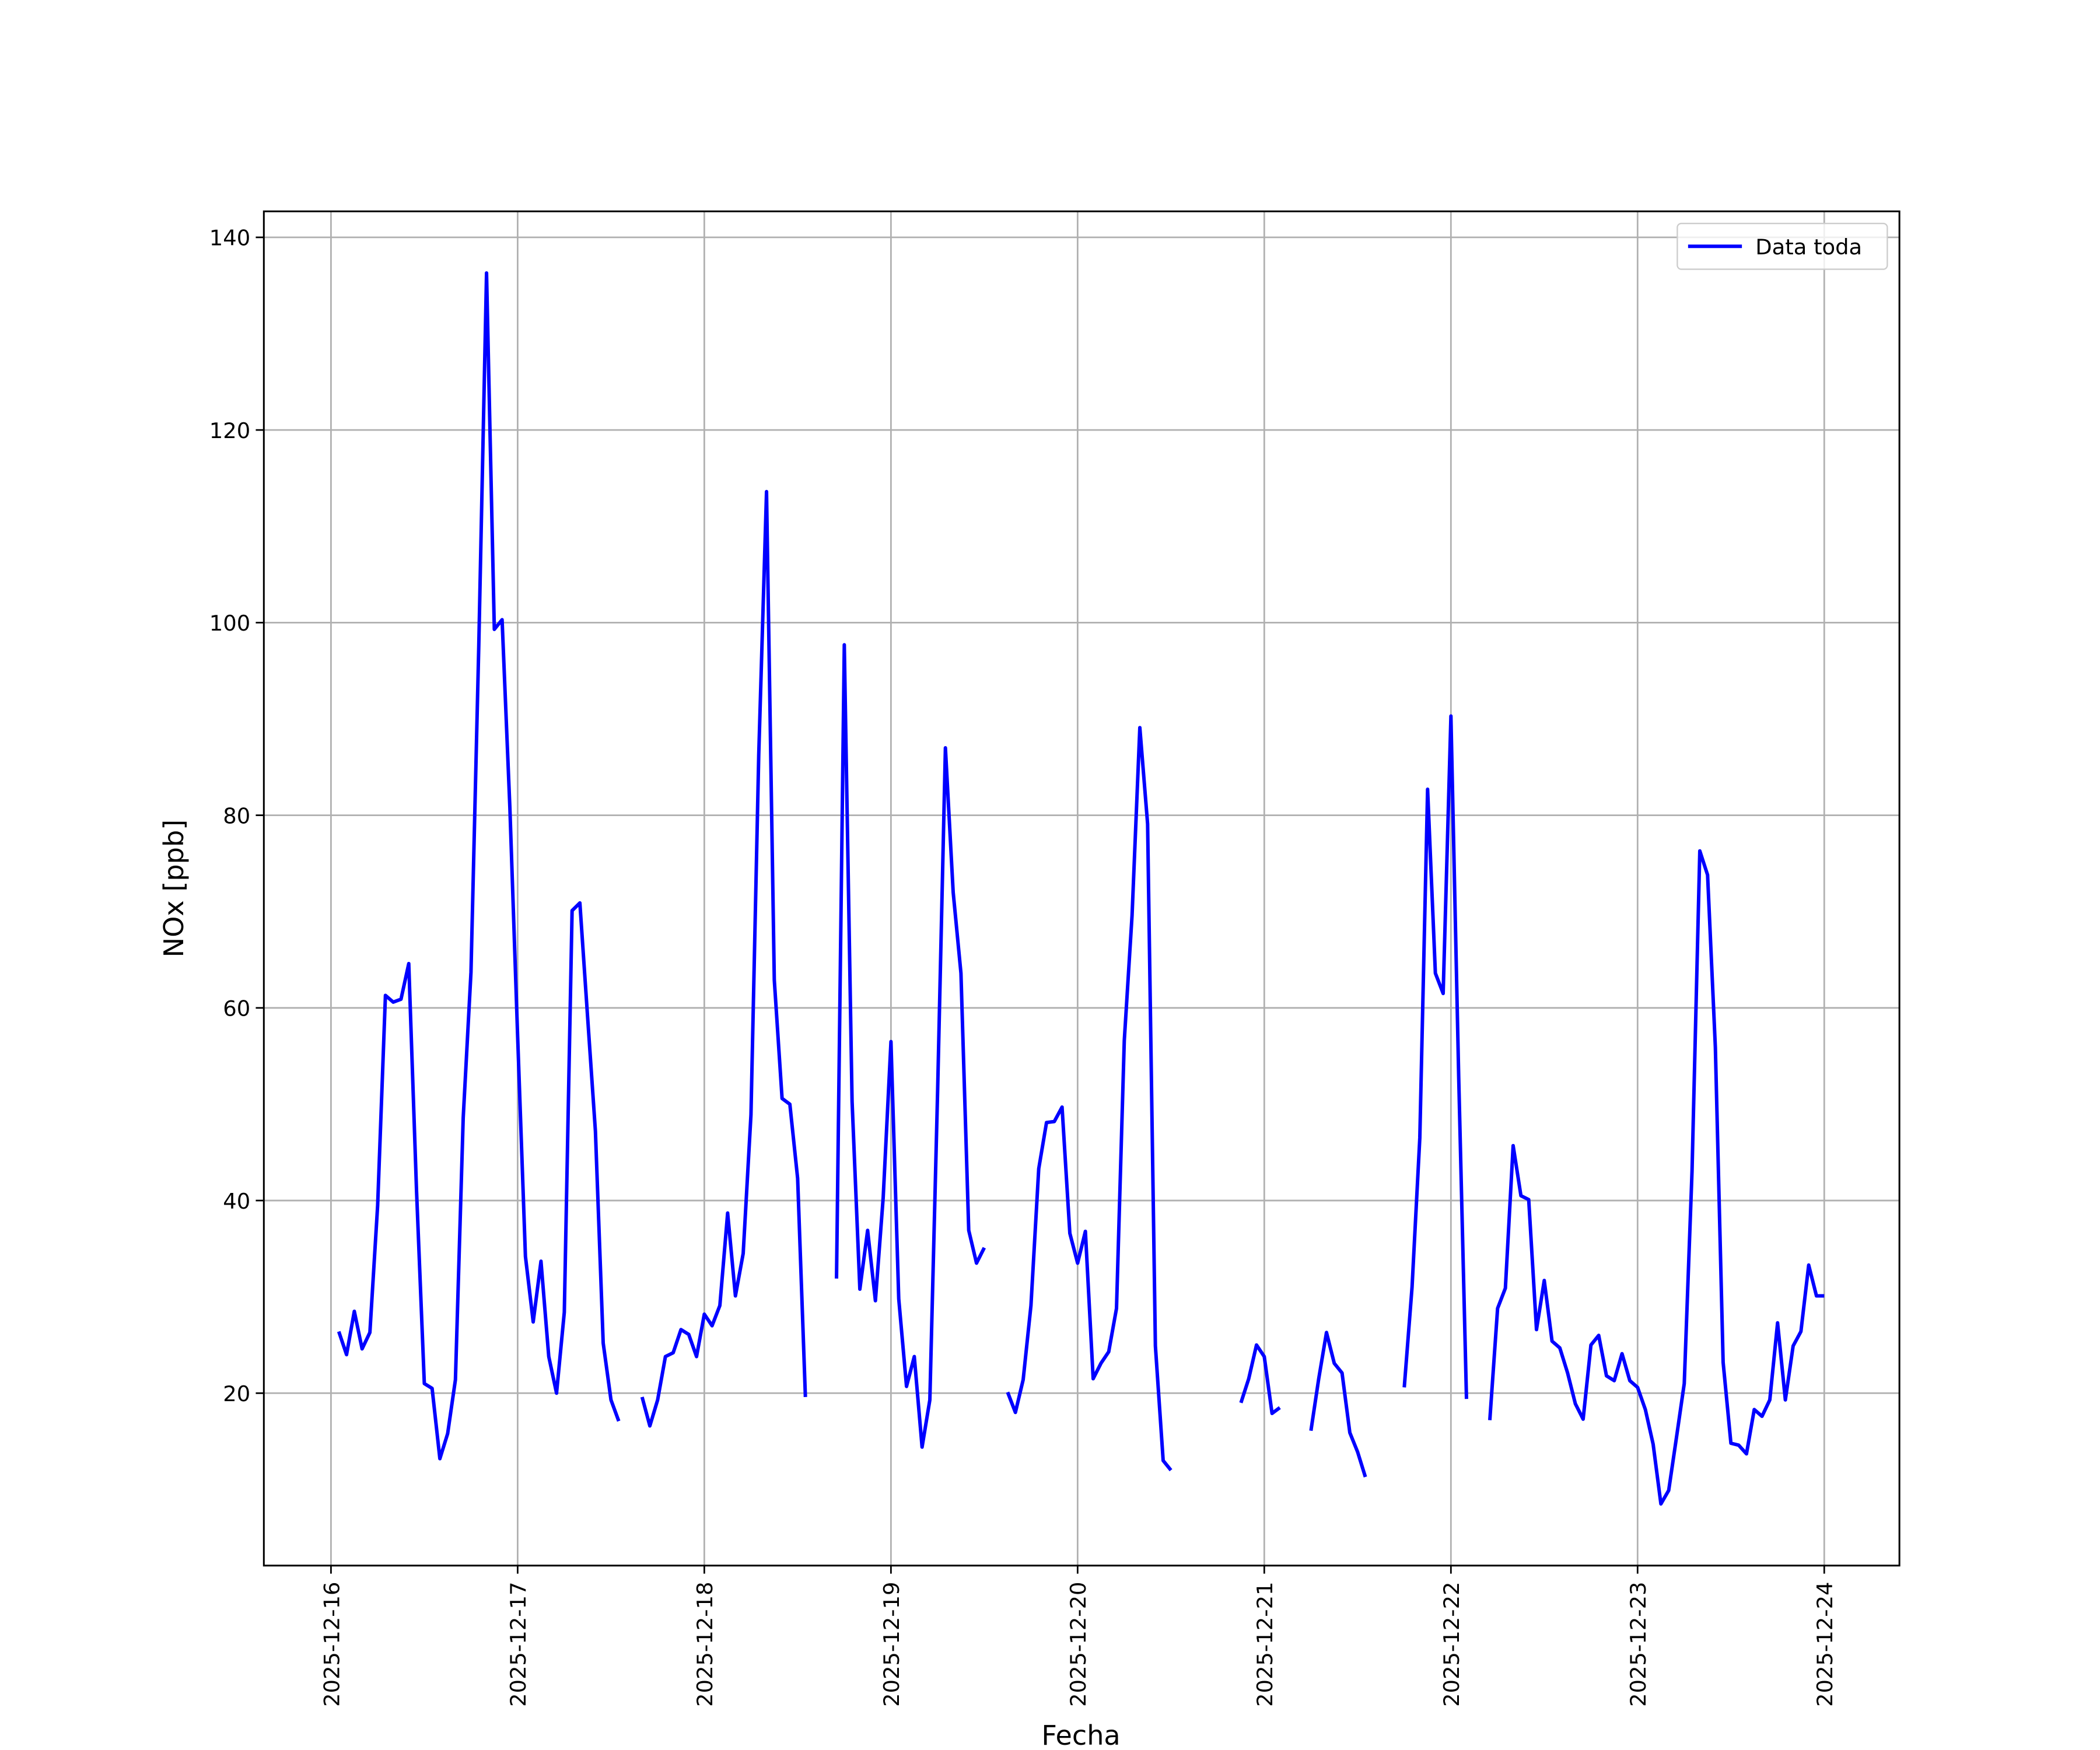  What do you see at coordinates (1808, 247) in the screenshot?
I see `legend-label: Data toda` at bounding box center [1808, 247].